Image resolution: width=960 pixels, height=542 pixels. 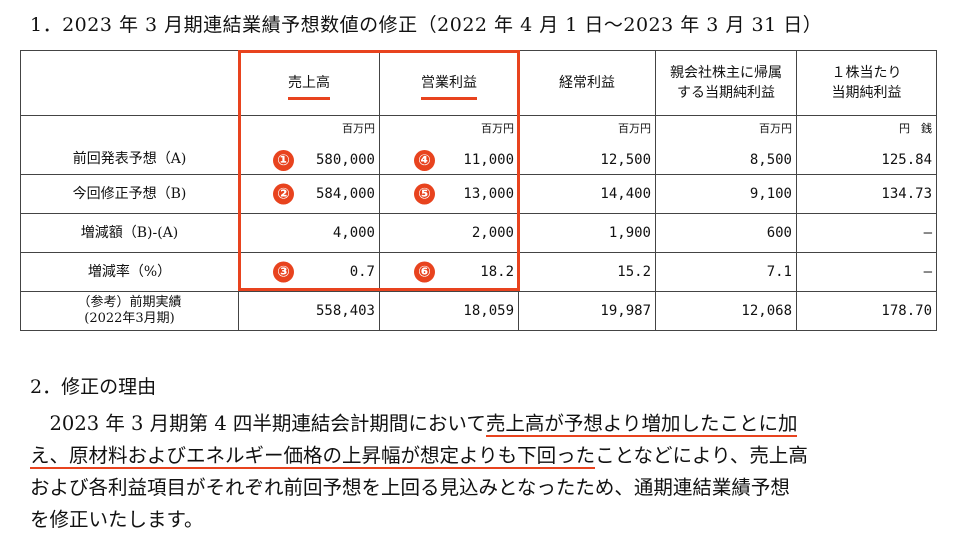 What do you see at coordinates (726, 311) in the screenshot?
I see `table-cell: 12,068` at bounding box center [726, 311].